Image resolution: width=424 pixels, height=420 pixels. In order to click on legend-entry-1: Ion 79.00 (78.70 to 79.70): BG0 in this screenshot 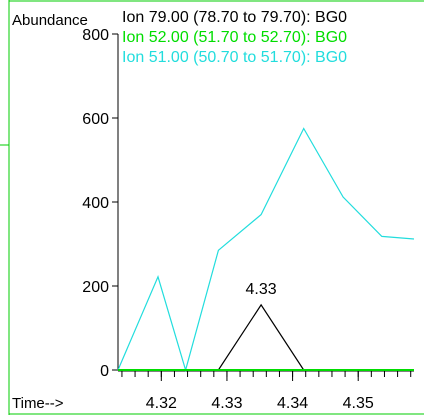, I will do `click(234, 17)`.